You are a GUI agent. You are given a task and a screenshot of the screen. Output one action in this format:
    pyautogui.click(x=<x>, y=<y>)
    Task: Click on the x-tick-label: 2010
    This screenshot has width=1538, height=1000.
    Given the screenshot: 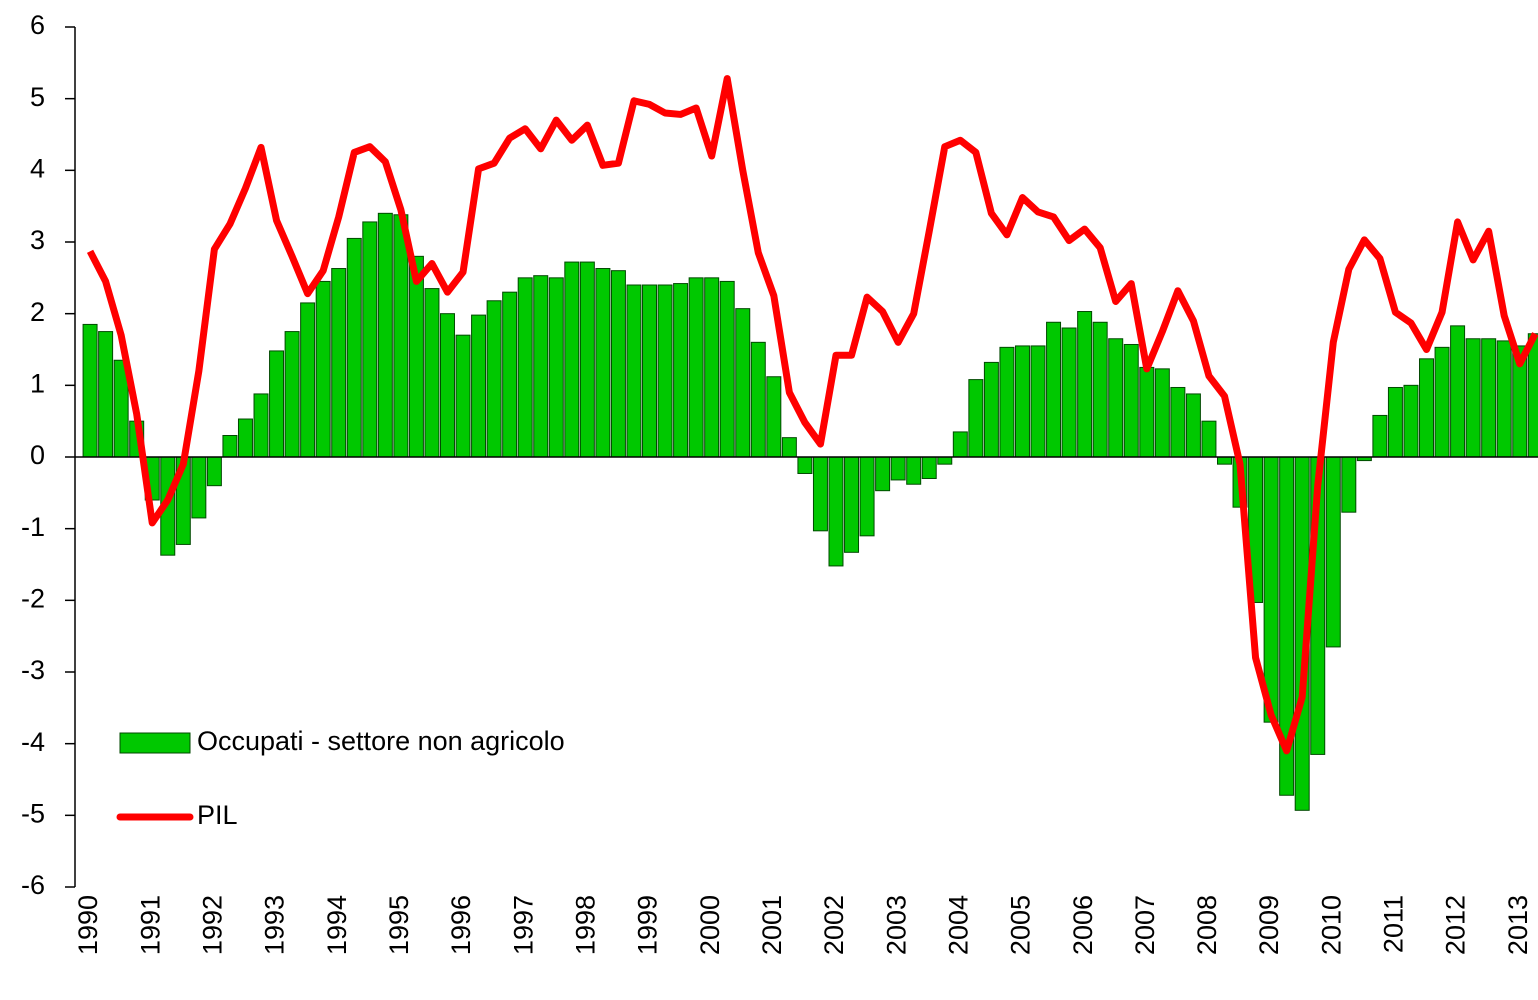 What is the action you would take?
    pyautogui.click(x=1331, y=925)
    